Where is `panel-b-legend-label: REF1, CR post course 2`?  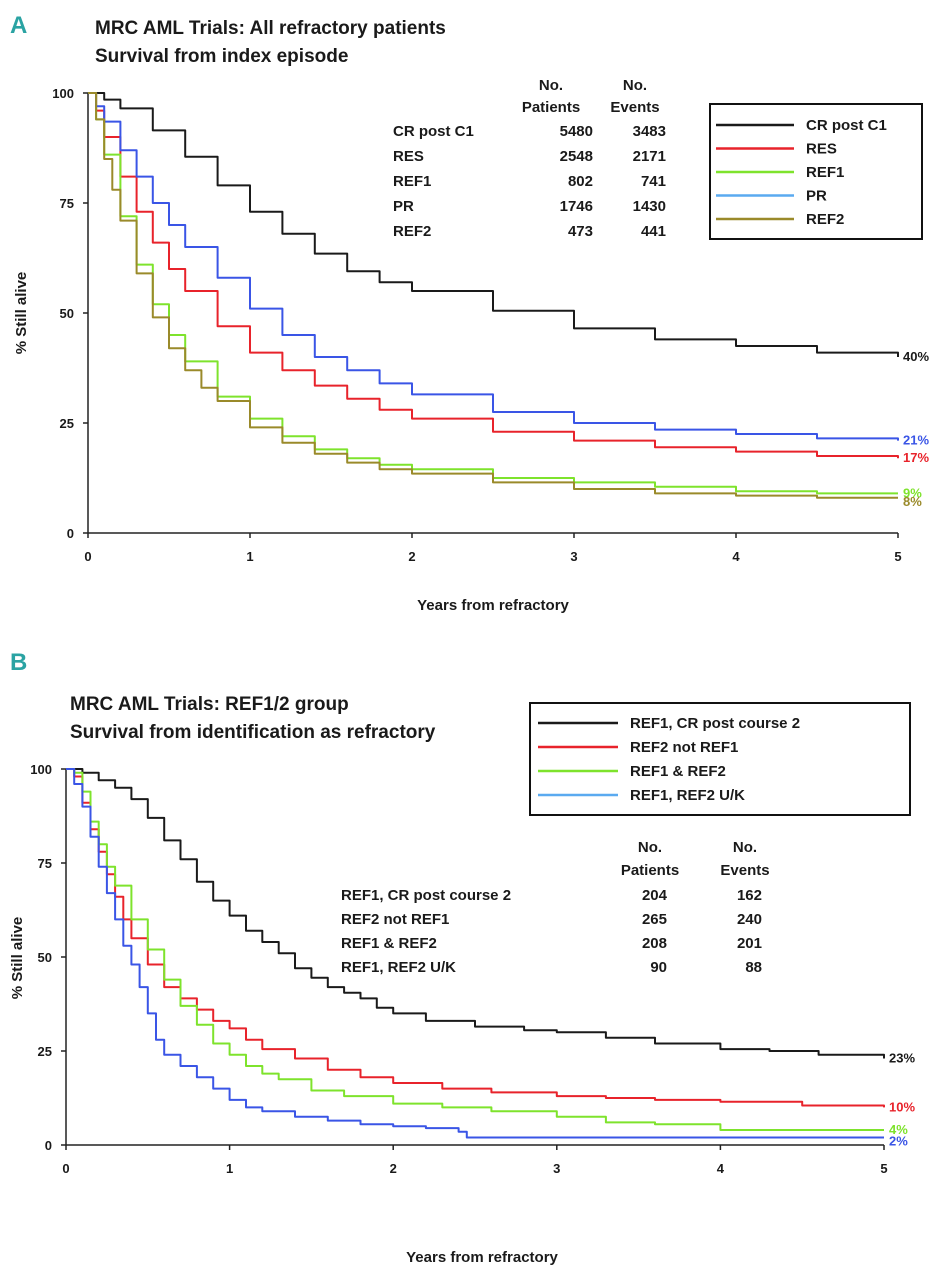 panel-b-legend-label: REF1, CR post course 2 is located at coordinates (715, 723).